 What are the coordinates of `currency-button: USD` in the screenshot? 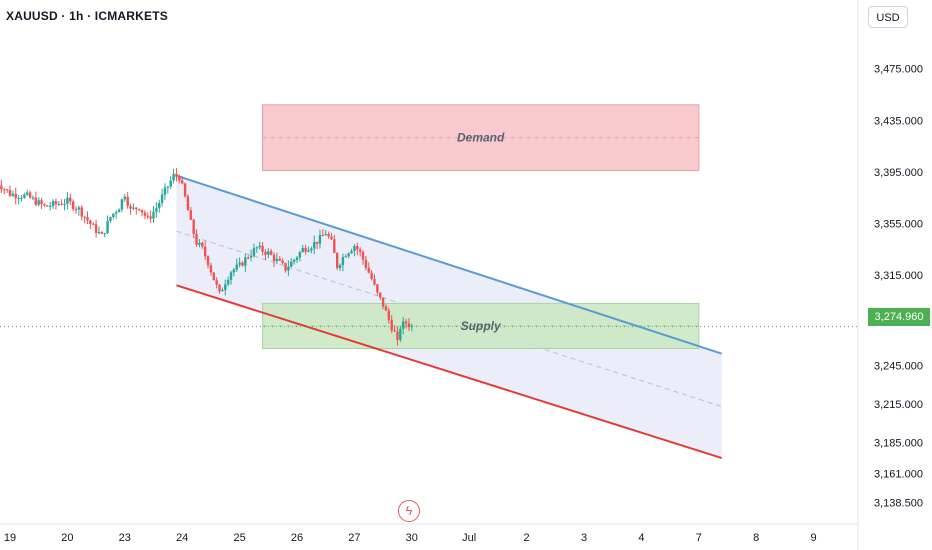 It's located at (888, 17).